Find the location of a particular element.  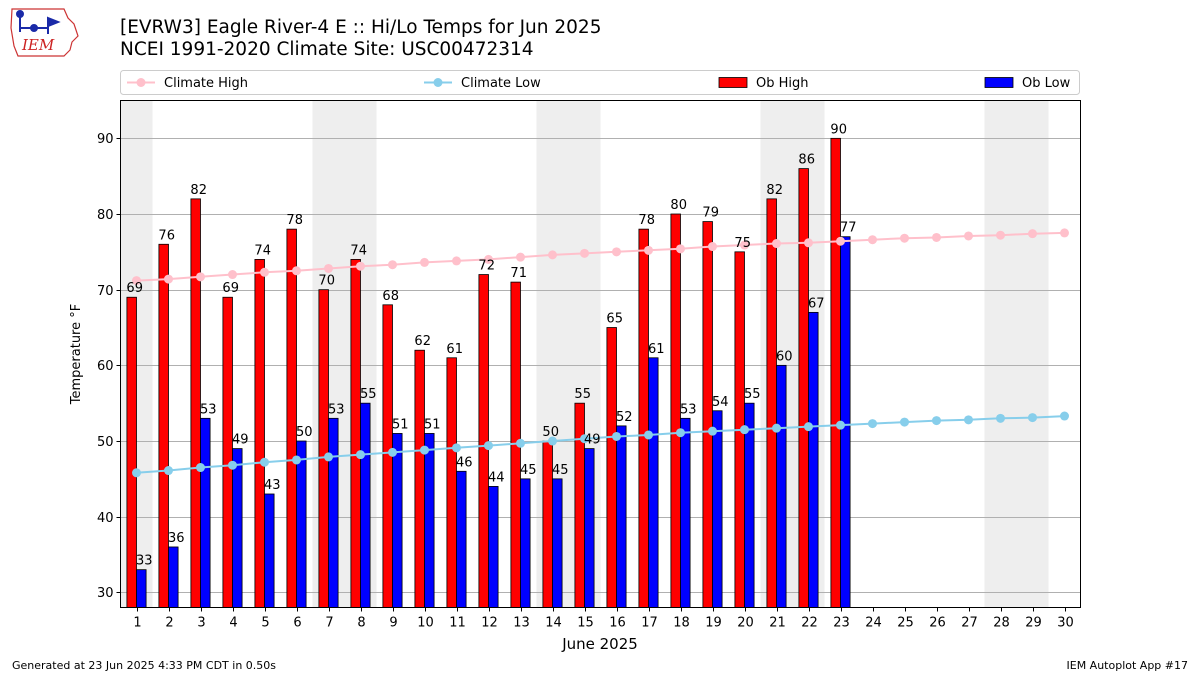

ob-high-label-18: 80 is located at coordinates (678, 205).